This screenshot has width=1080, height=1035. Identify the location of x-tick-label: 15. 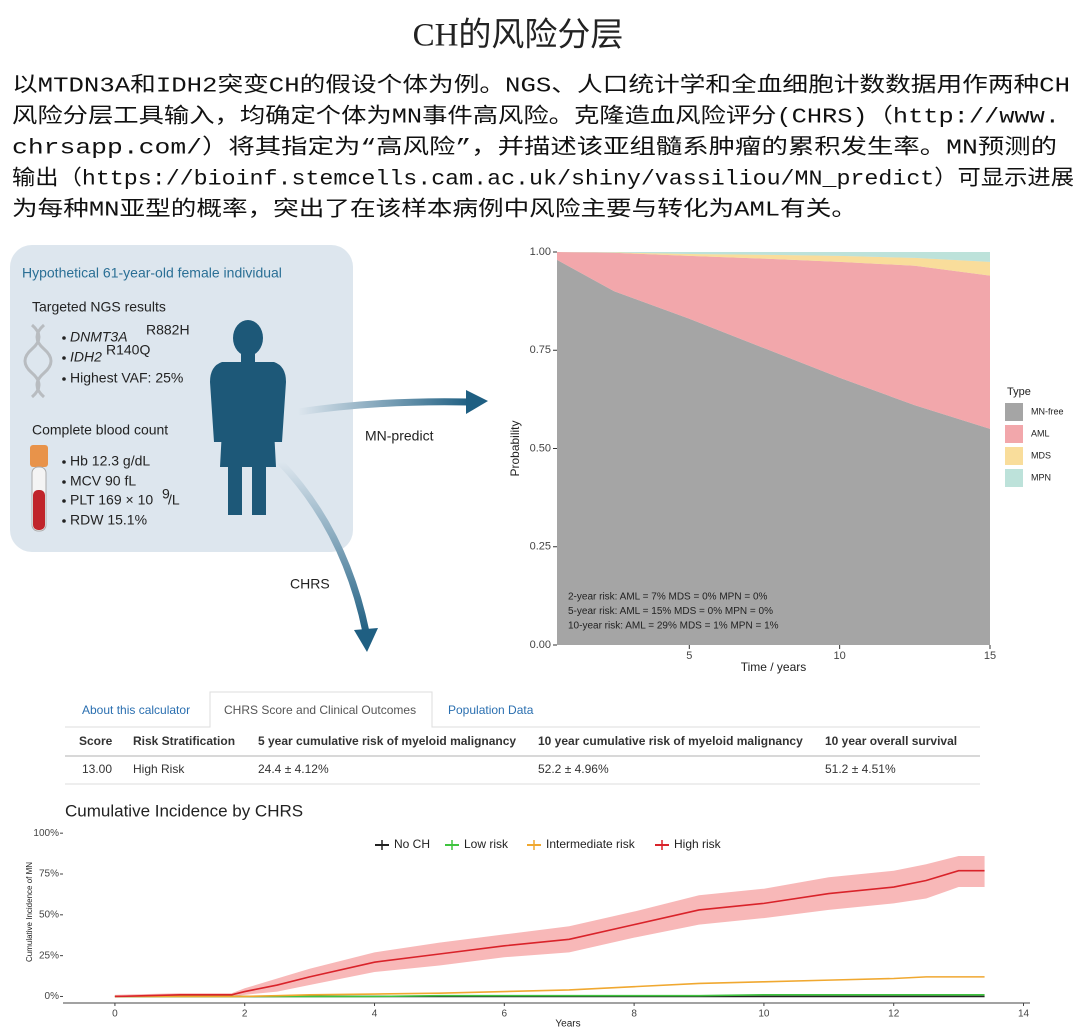
(990, 656).